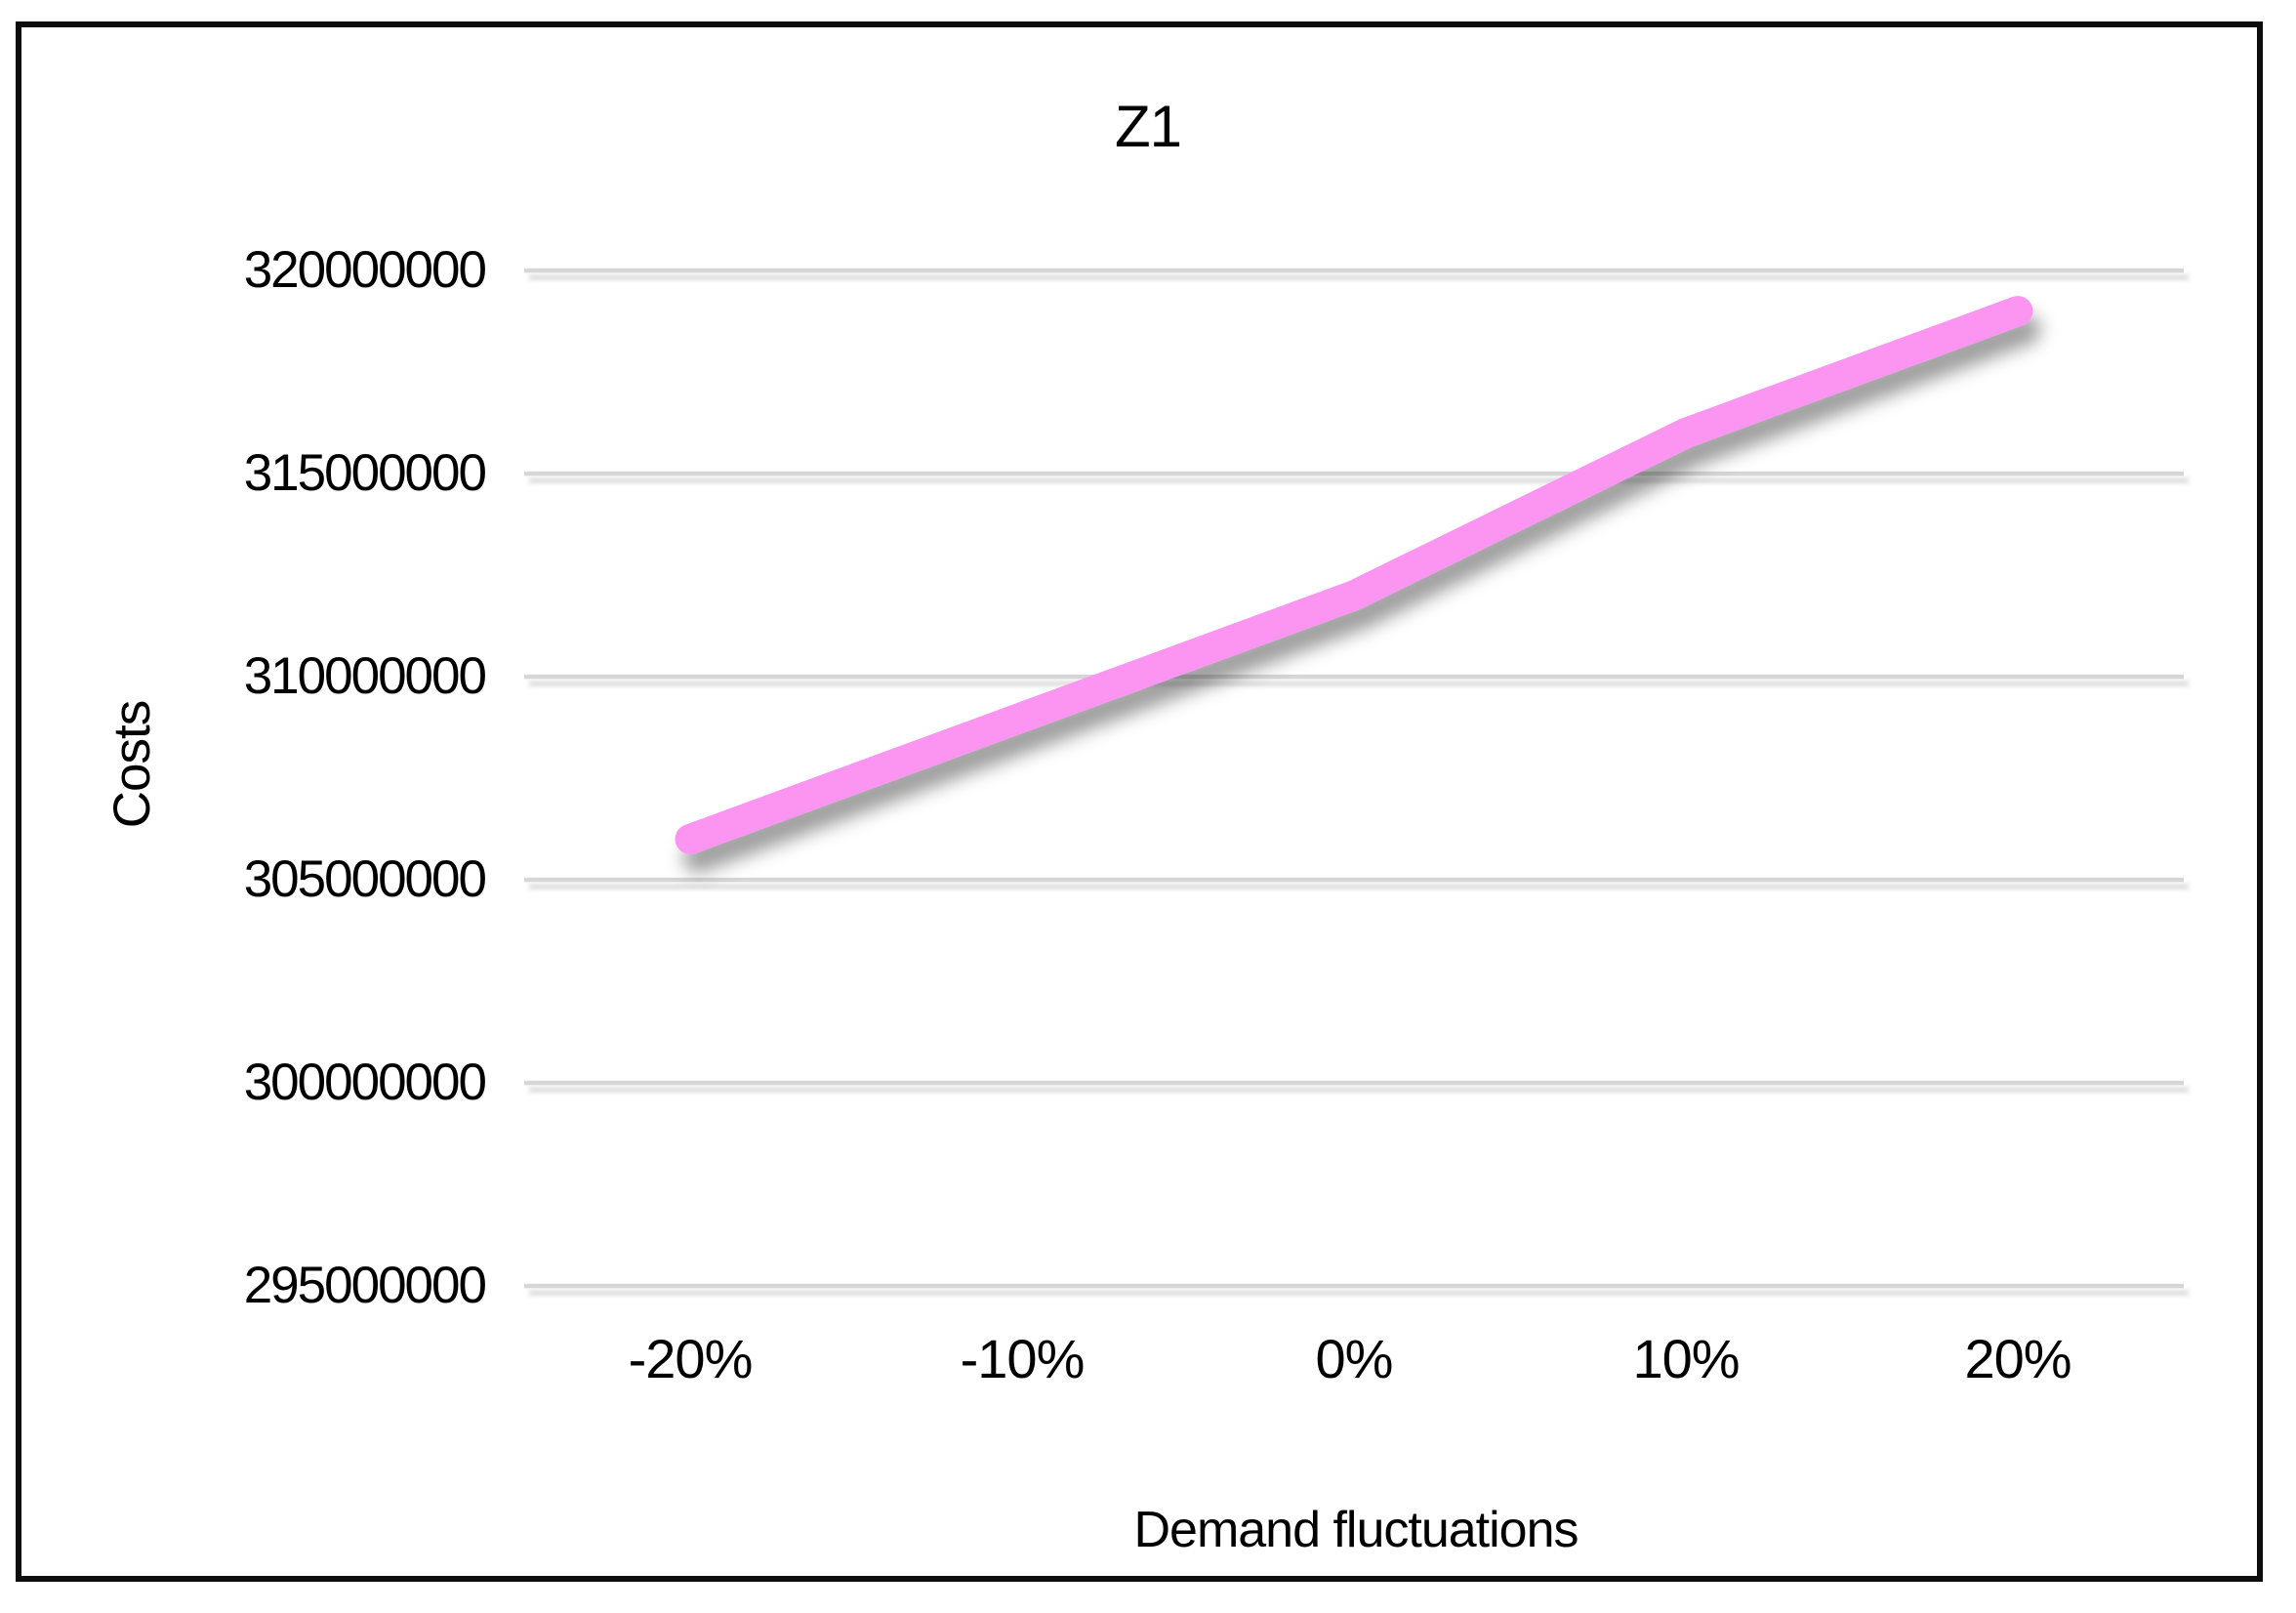 The width and height of the screenshot is (2296, 1613). I want to click on x-tick-label: 0%, so click(1354, 1358).